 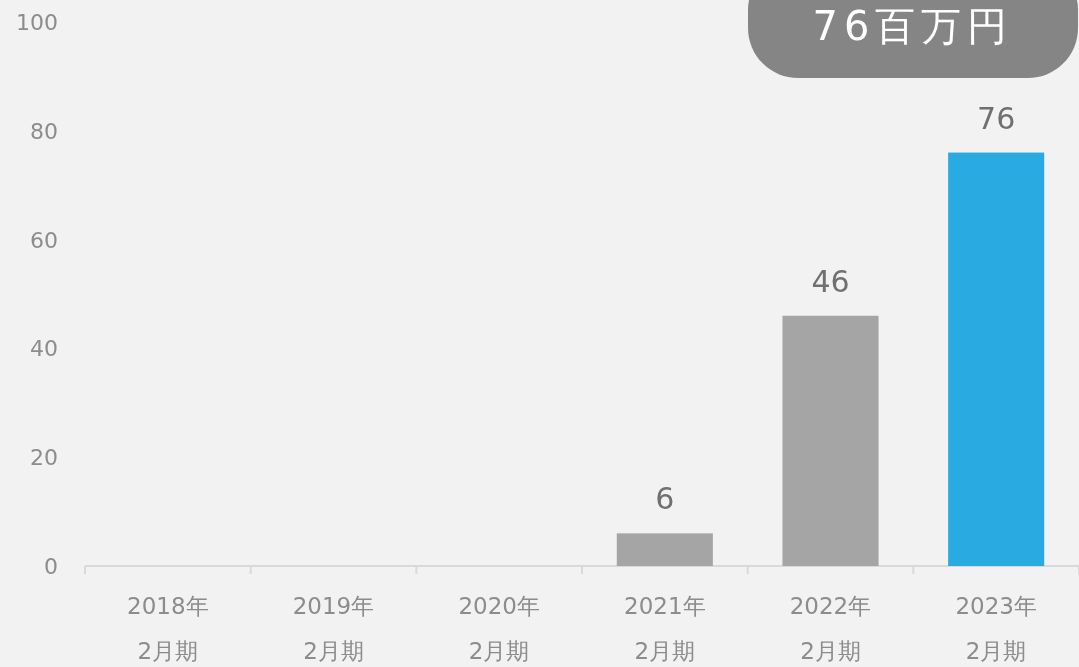 I want to click on y-tick-label: 20, so click(x=44, y=458).